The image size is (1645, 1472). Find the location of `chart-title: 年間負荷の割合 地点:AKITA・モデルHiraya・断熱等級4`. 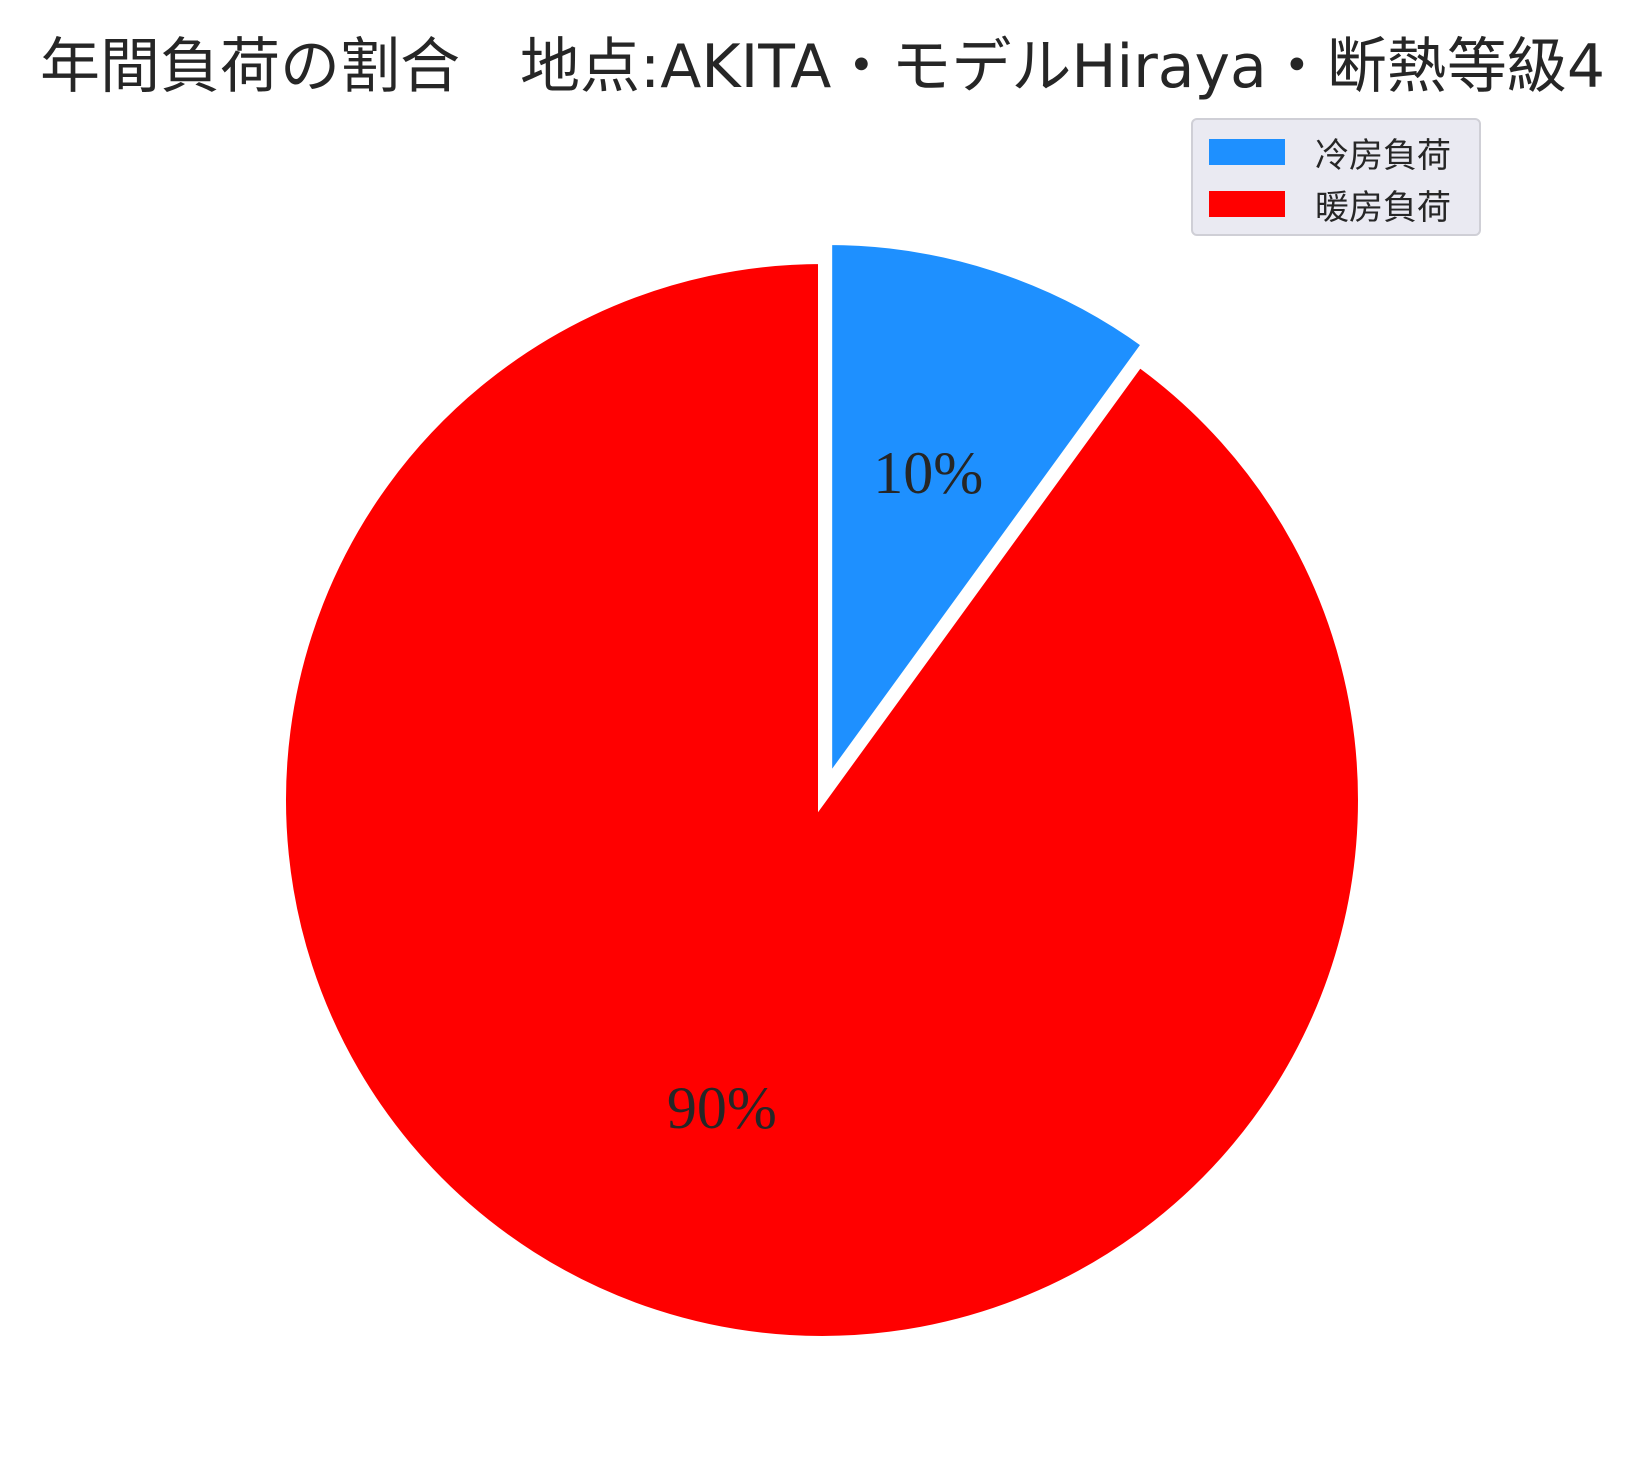

chart-title: 年間負荷の割合 地点:AKITA・モデルHiraya・断熱等級4 is located at coordinates (822, 67).